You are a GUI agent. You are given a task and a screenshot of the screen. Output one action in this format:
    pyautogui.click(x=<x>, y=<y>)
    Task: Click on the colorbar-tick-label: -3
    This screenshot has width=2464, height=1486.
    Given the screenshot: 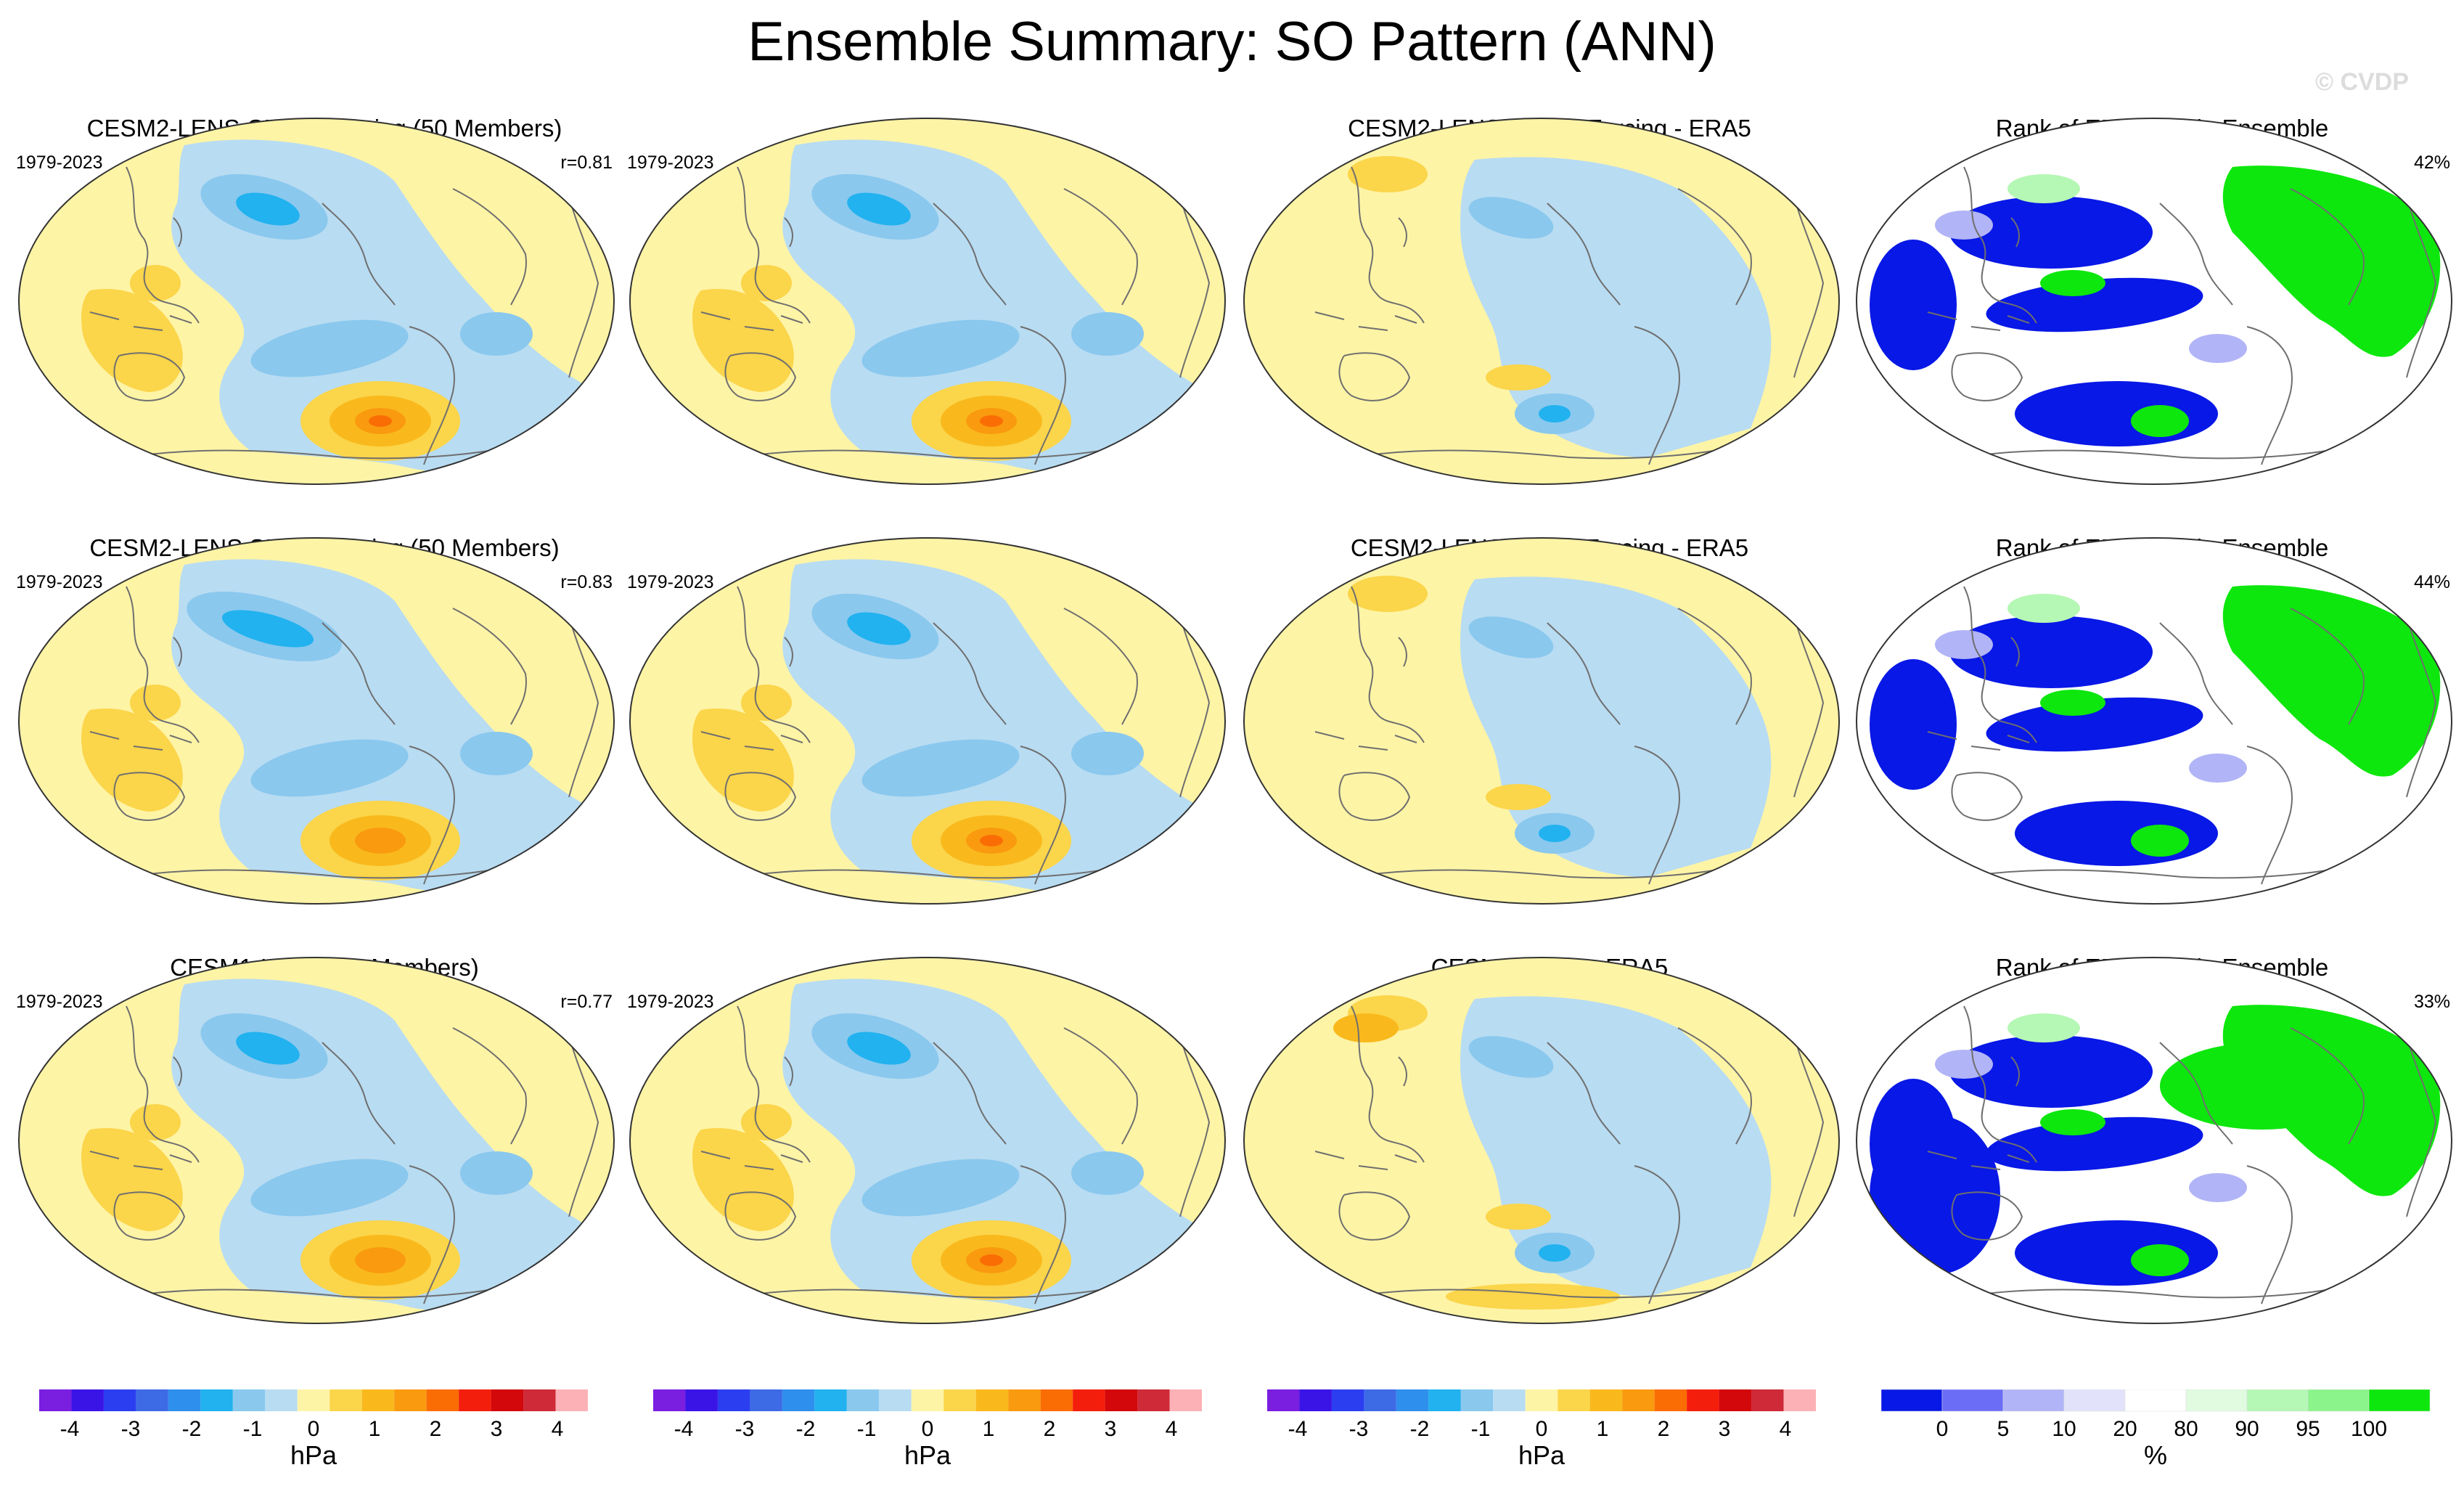 What is the action you would take?
    pyautogui.click(x=1359, y=1429)
    